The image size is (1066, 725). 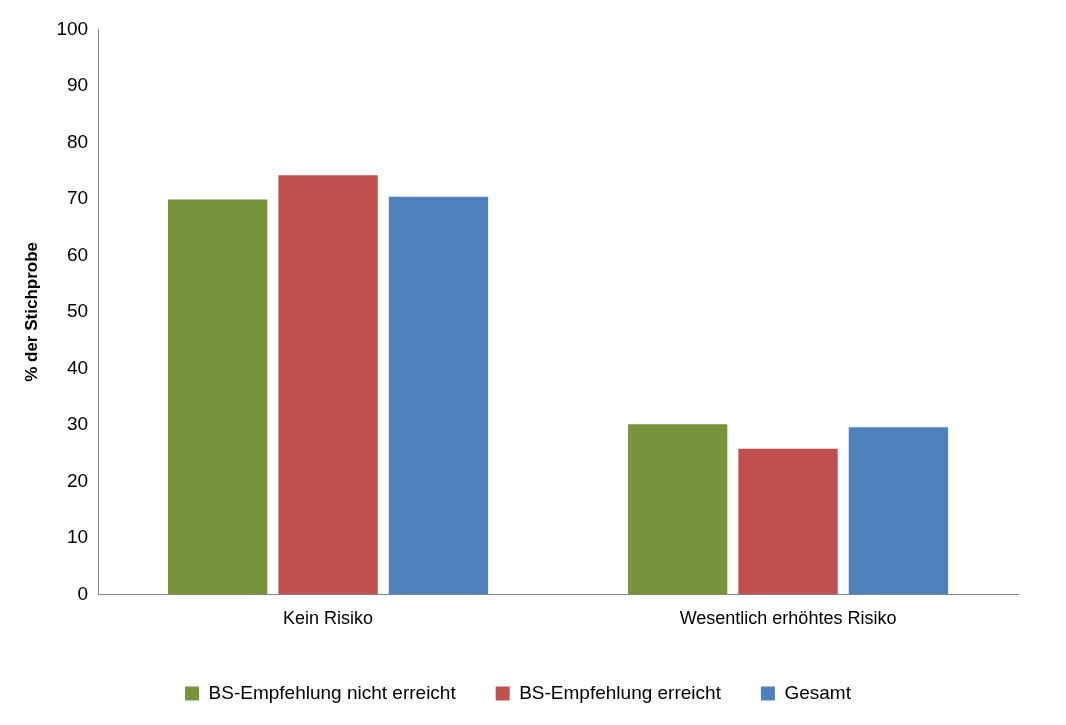 What do you see at coordinates (77, 311) in the screenshot?
I see `y-tick-label: 50` at bounding box center [77, 311].